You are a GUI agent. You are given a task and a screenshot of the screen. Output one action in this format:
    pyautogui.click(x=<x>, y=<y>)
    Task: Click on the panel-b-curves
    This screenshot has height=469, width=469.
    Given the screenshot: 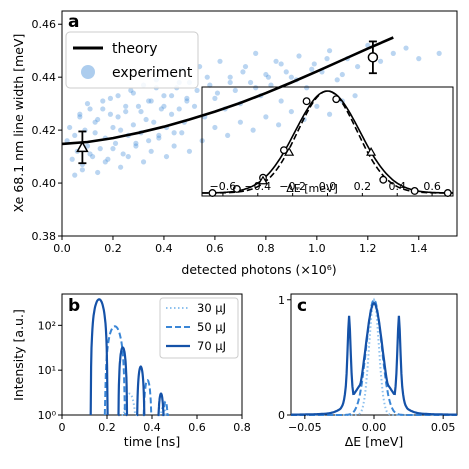 What is the action you would take?
    pyautogui.click(x=129, y=357)
    